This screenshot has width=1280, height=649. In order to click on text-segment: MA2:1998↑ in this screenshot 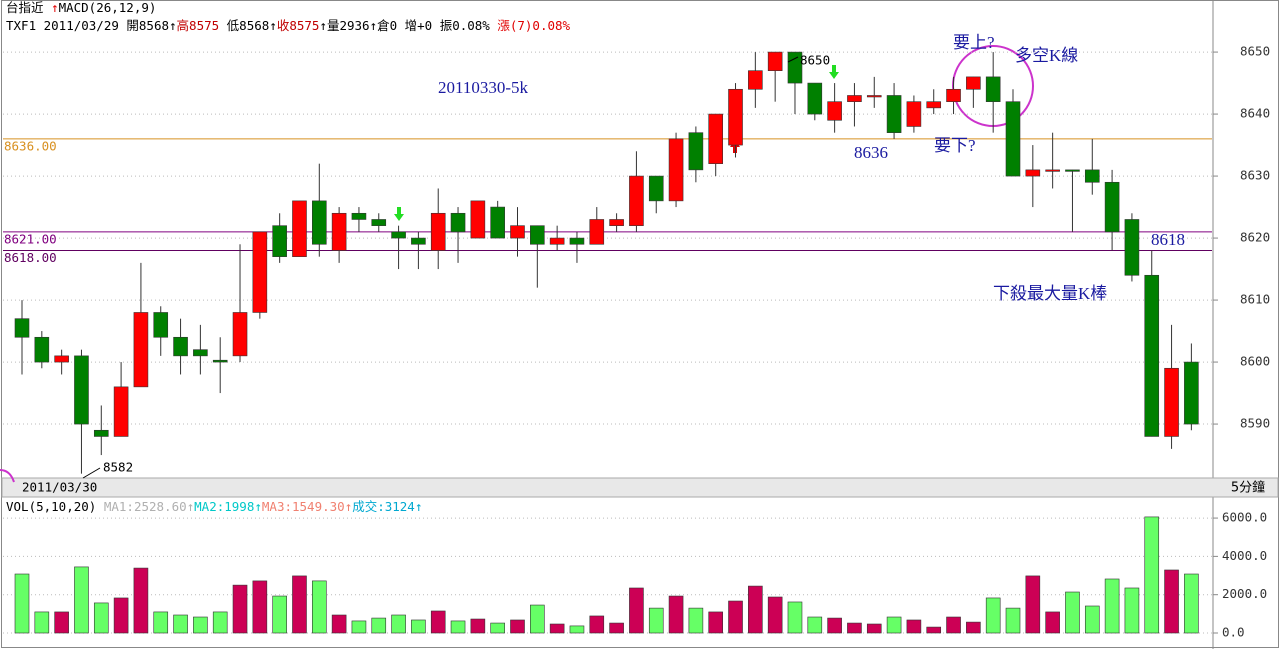, I will do `click(228, 506)`.